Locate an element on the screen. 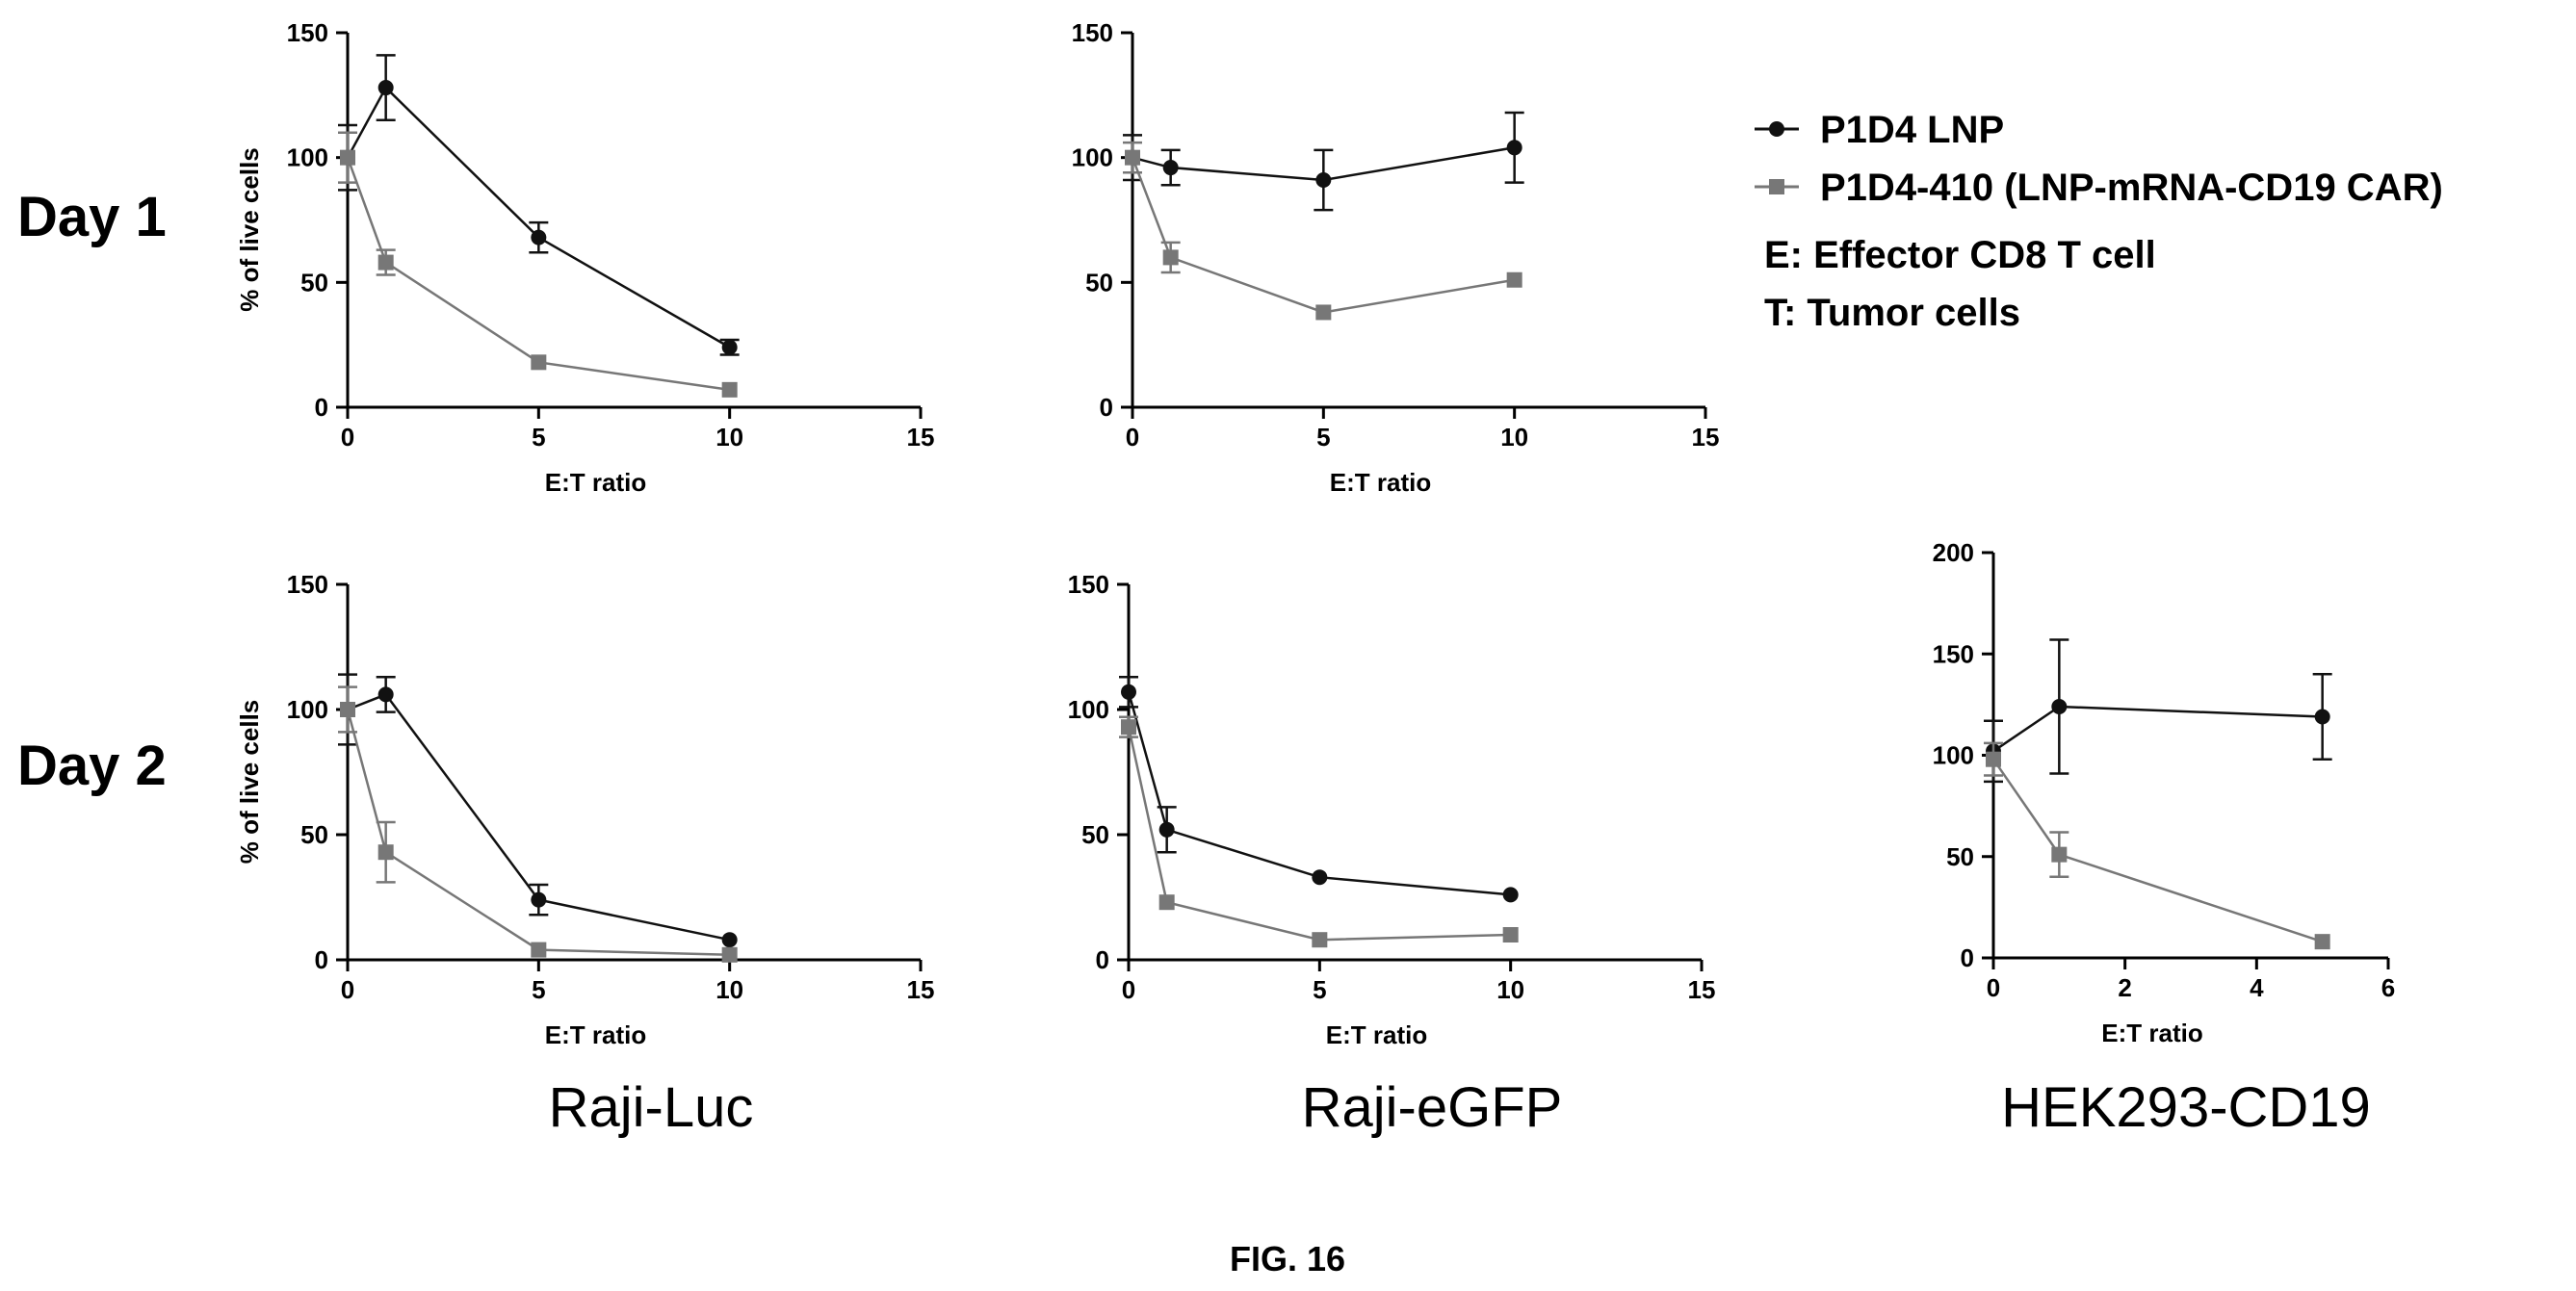  row-label-day1: Day 1 is located at coordinates (92, 217).